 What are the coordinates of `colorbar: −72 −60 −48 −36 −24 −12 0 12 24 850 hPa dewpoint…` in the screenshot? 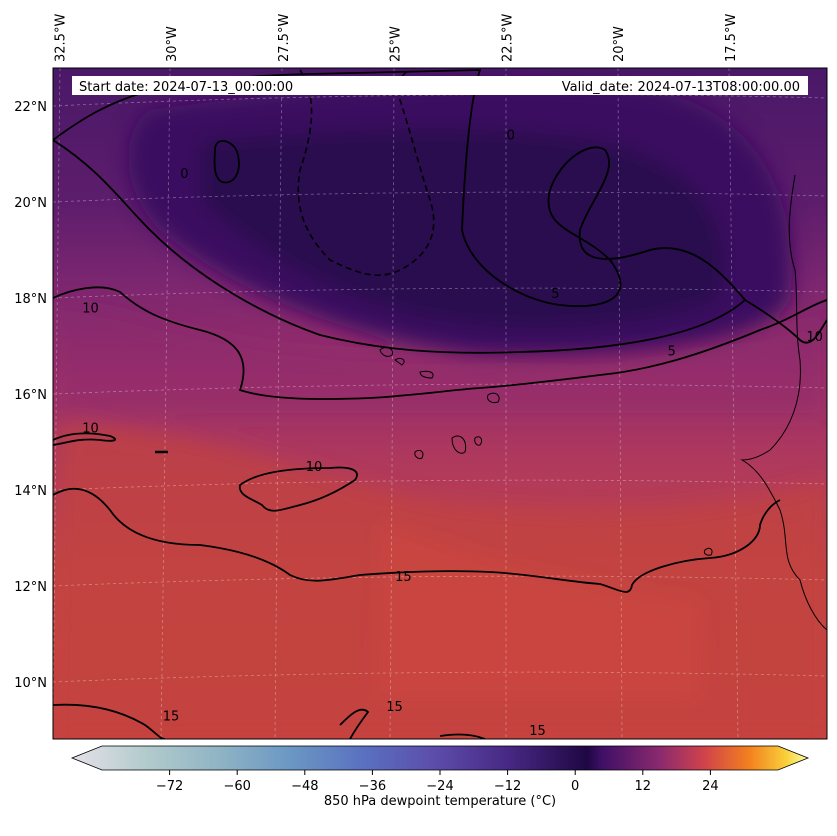 It's located at (440, 777).